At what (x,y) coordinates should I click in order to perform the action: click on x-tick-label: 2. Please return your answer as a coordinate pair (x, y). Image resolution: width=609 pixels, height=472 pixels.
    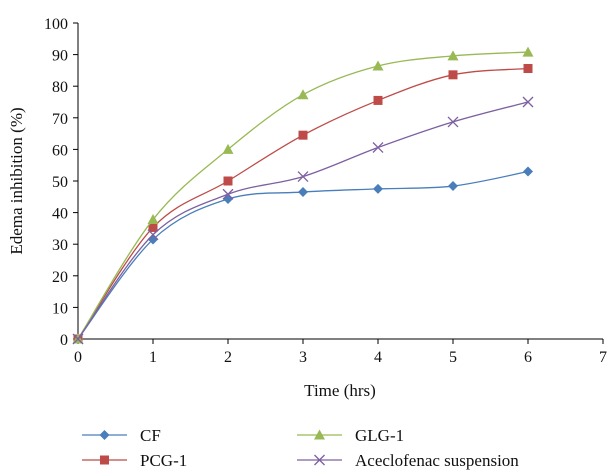
    Looking at the image, I should click on (228, 357).